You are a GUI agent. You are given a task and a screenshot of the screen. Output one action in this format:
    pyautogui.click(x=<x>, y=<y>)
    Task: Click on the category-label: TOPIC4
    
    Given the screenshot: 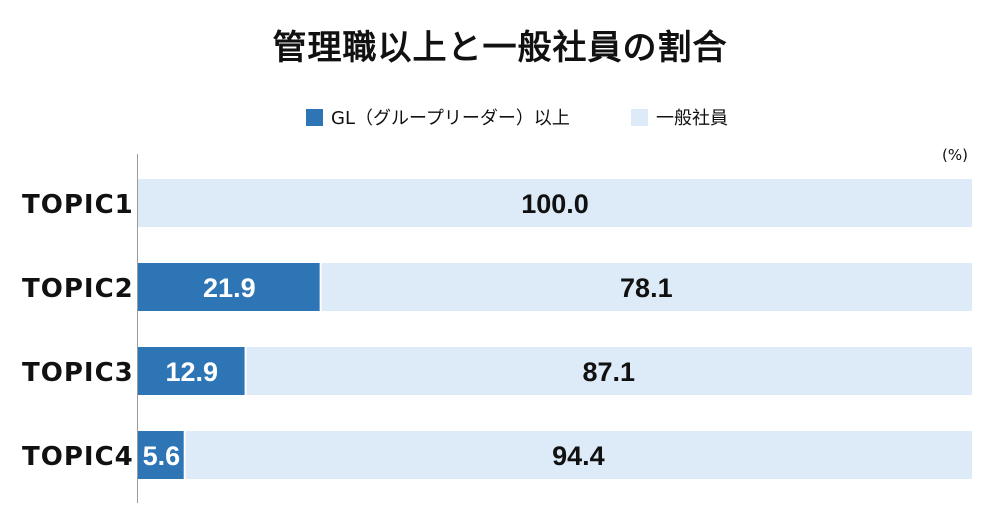 What is the action you would take?
    pyautogui.click(x=78, y=457)
    